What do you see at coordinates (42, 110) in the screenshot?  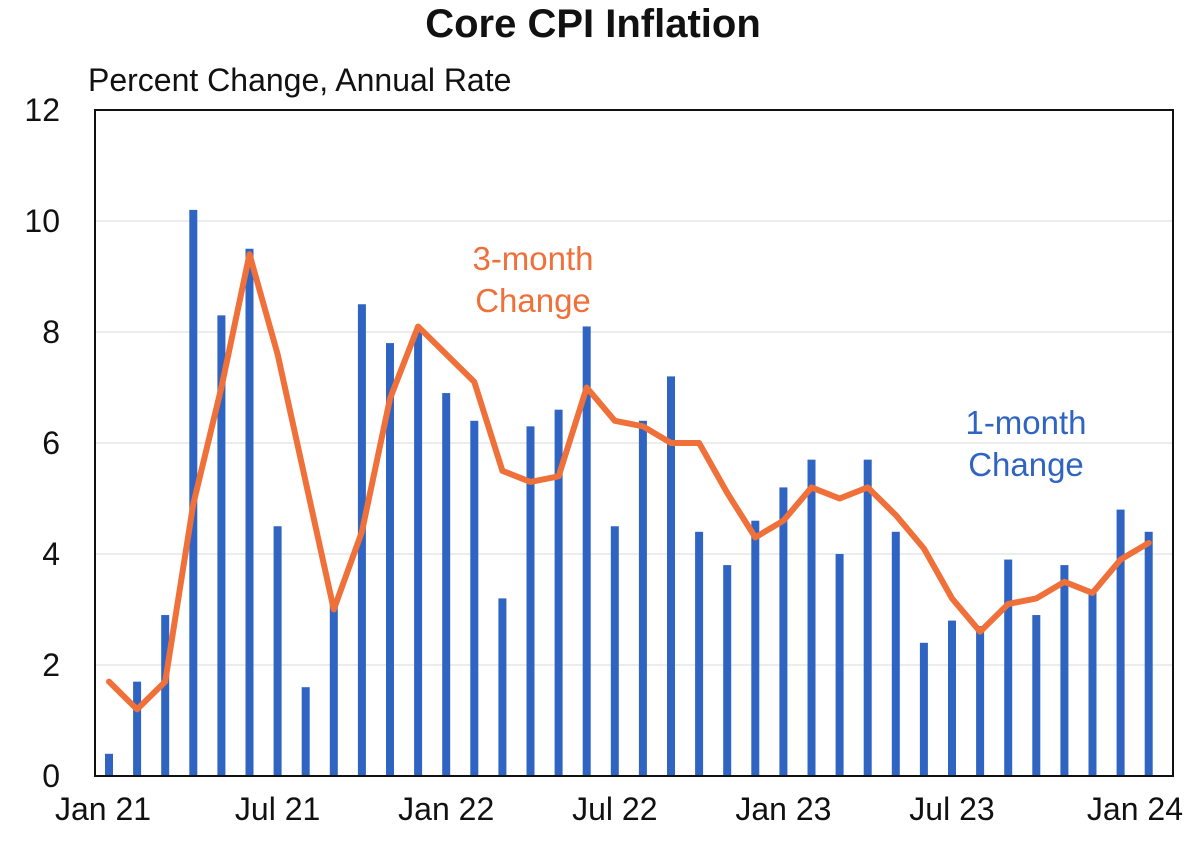 I see `y-tick-label: 12` at bounding box center [42, 110].